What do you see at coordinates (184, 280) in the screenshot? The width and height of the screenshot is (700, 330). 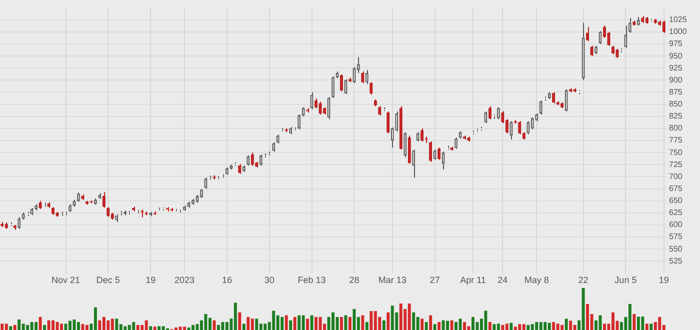 I see `x-tick-label: 2023` at bounding box center [184, 280].